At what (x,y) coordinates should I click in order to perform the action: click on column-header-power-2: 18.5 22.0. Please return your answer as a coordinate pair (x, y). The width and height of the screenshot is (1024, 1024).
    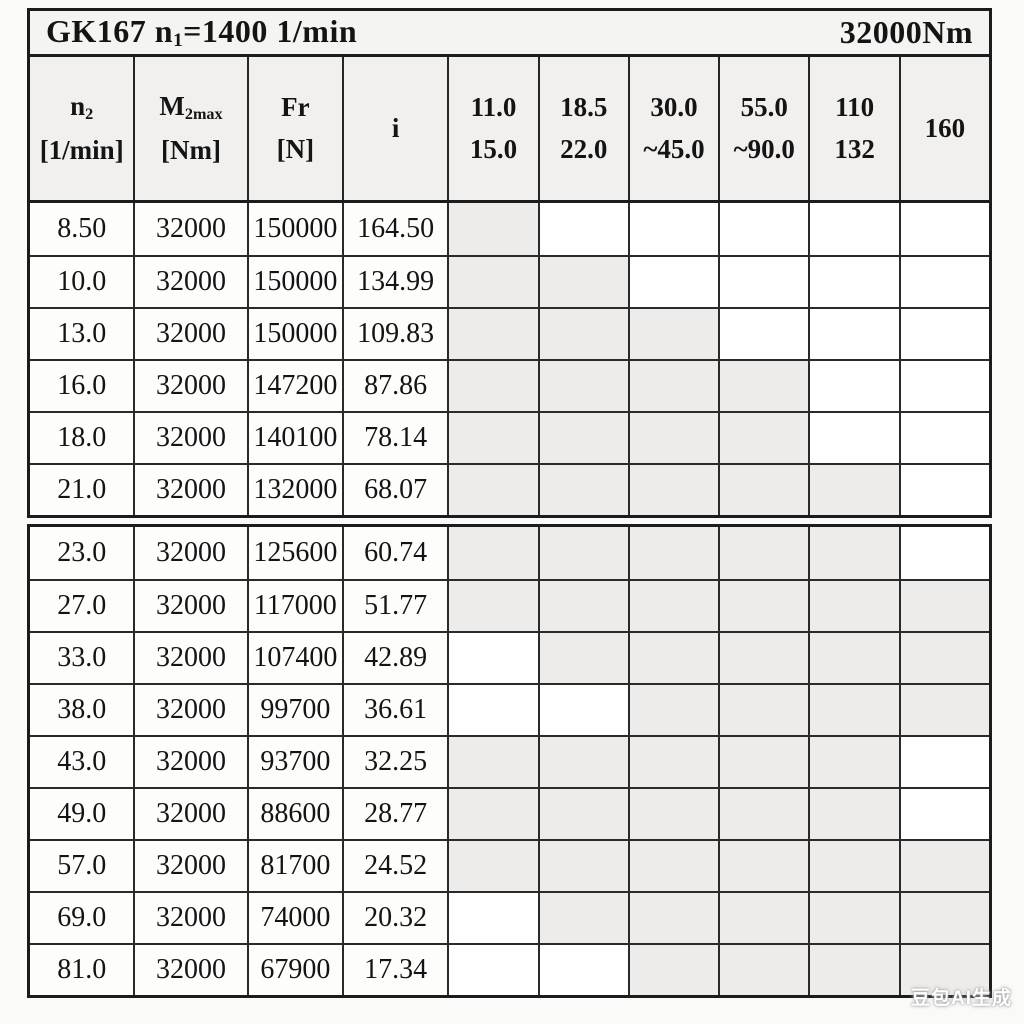
    Looking at the image, I should click on (582, 128).